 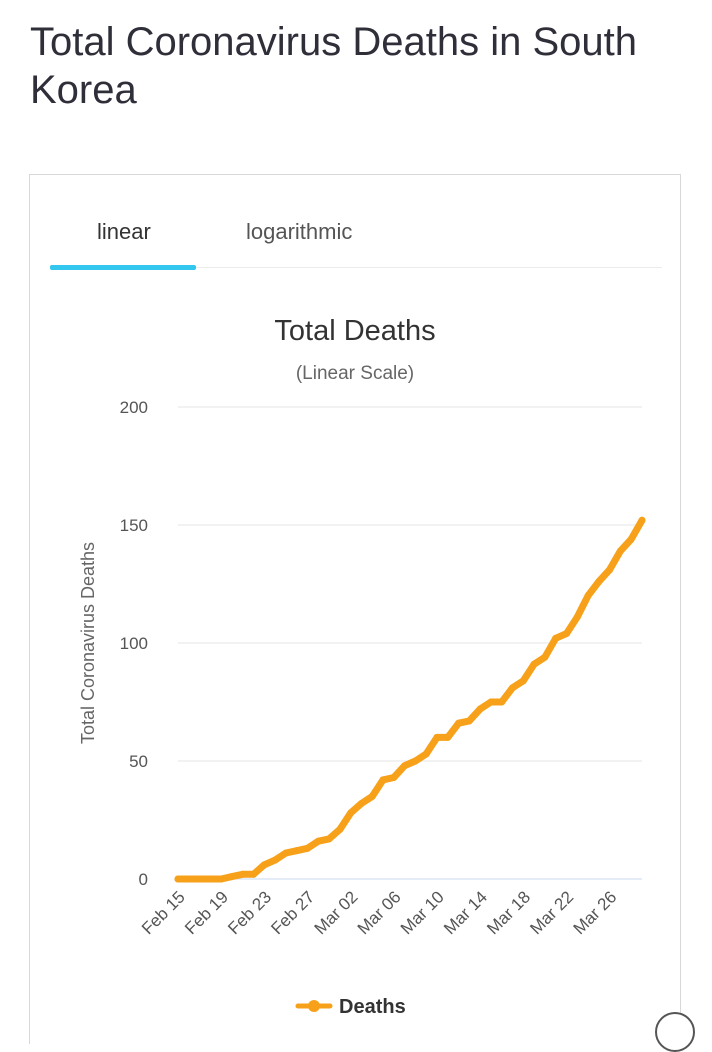 What do you see at coordinates (124, 231) in the screenshot?
I see `tab-linear: linear` at bounding box center [124, 231].